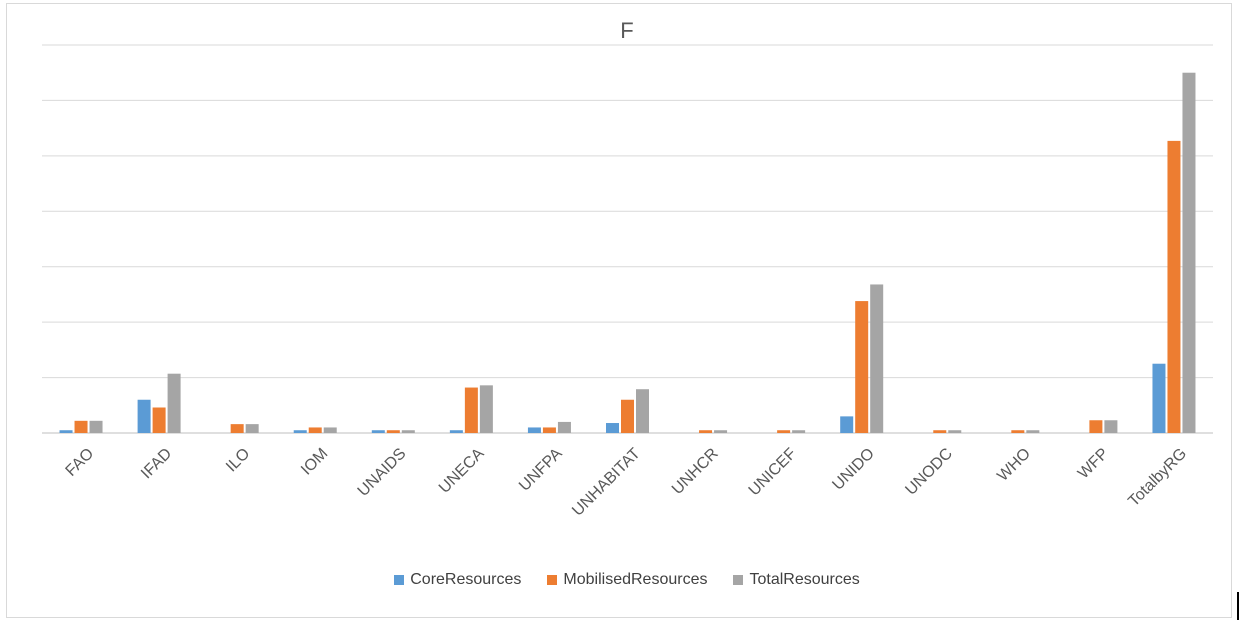  What do you see at coordinates (804, 579) in the screenshot?
I see `legend-label: TotalResources` at bounding box center [804, 579].